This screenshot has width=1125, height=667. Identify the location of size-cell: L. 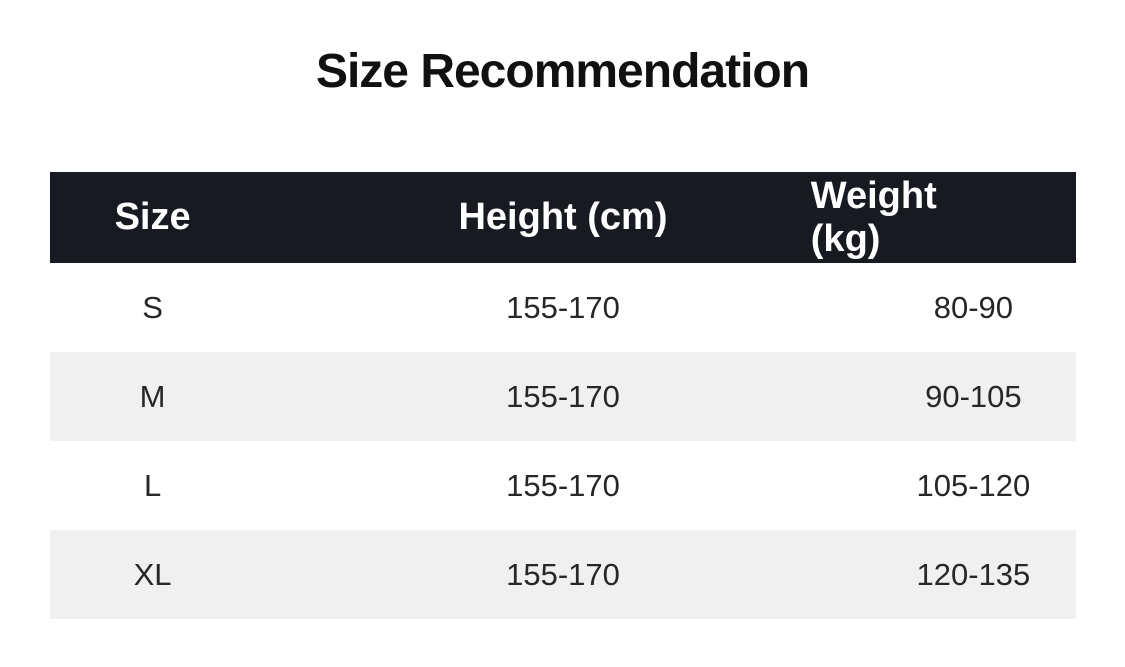
(152, 485).